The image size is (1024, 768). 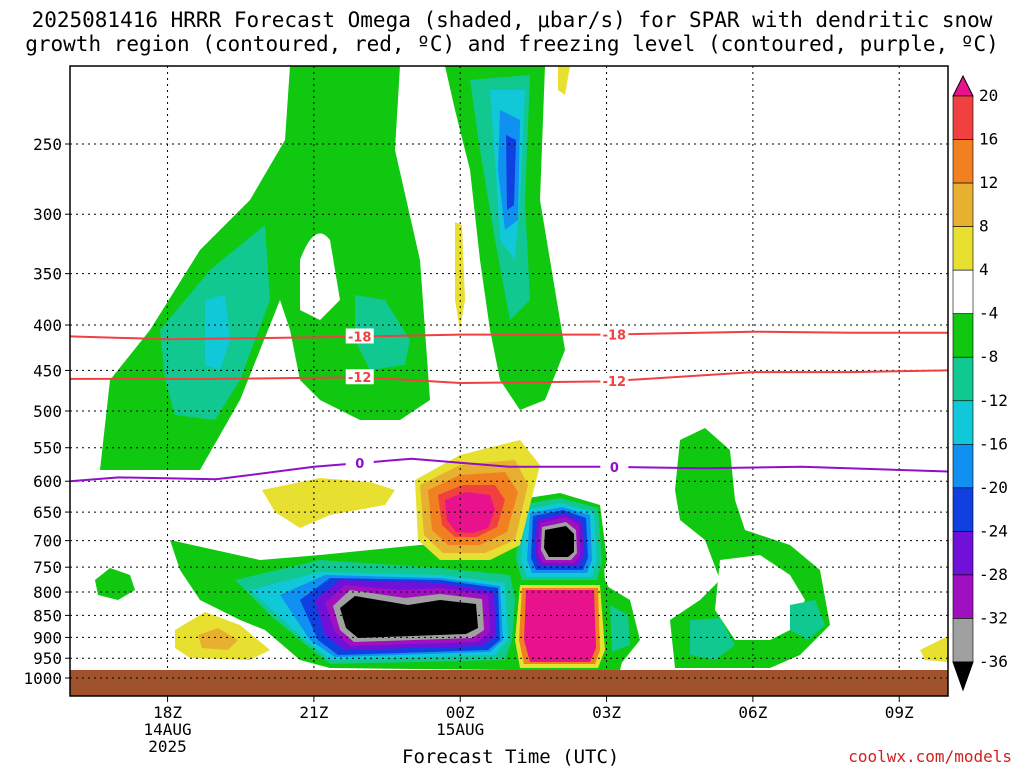 What do you see at coordinates (993, 400) in the screenshot?
I see `colorbar-label: -12` at bounding box center [993, 400].